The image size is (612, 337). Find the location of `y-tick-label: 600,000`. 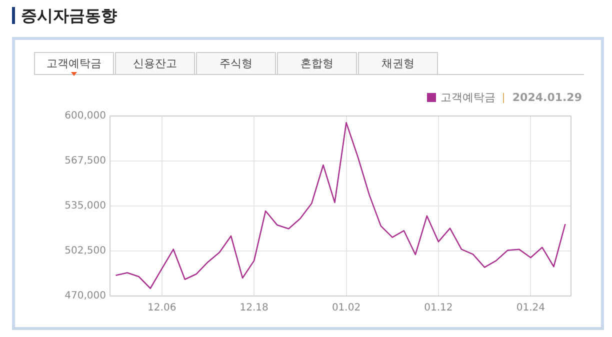

y-tick-label: 600,000 is located at coordinates (85, 116).